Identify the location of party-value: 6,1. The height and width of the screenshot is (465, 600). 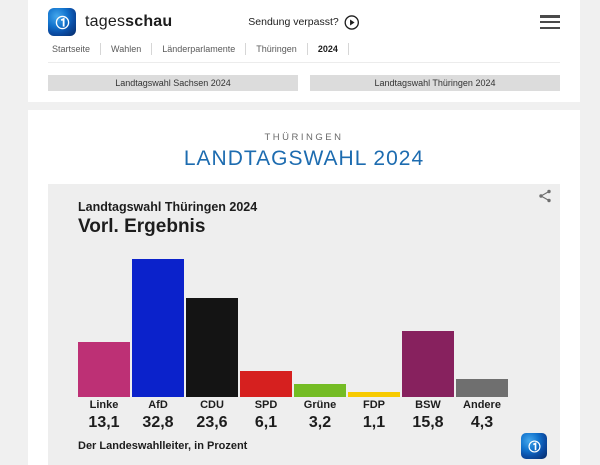
(266, 422).